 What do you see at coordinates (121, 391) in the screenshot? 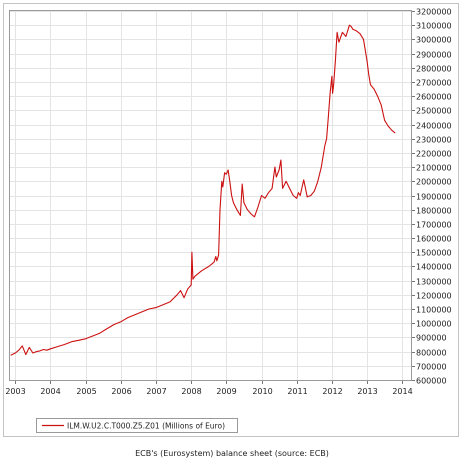
I see `x-tick-label: 2006` at bounding box center [121, 391].